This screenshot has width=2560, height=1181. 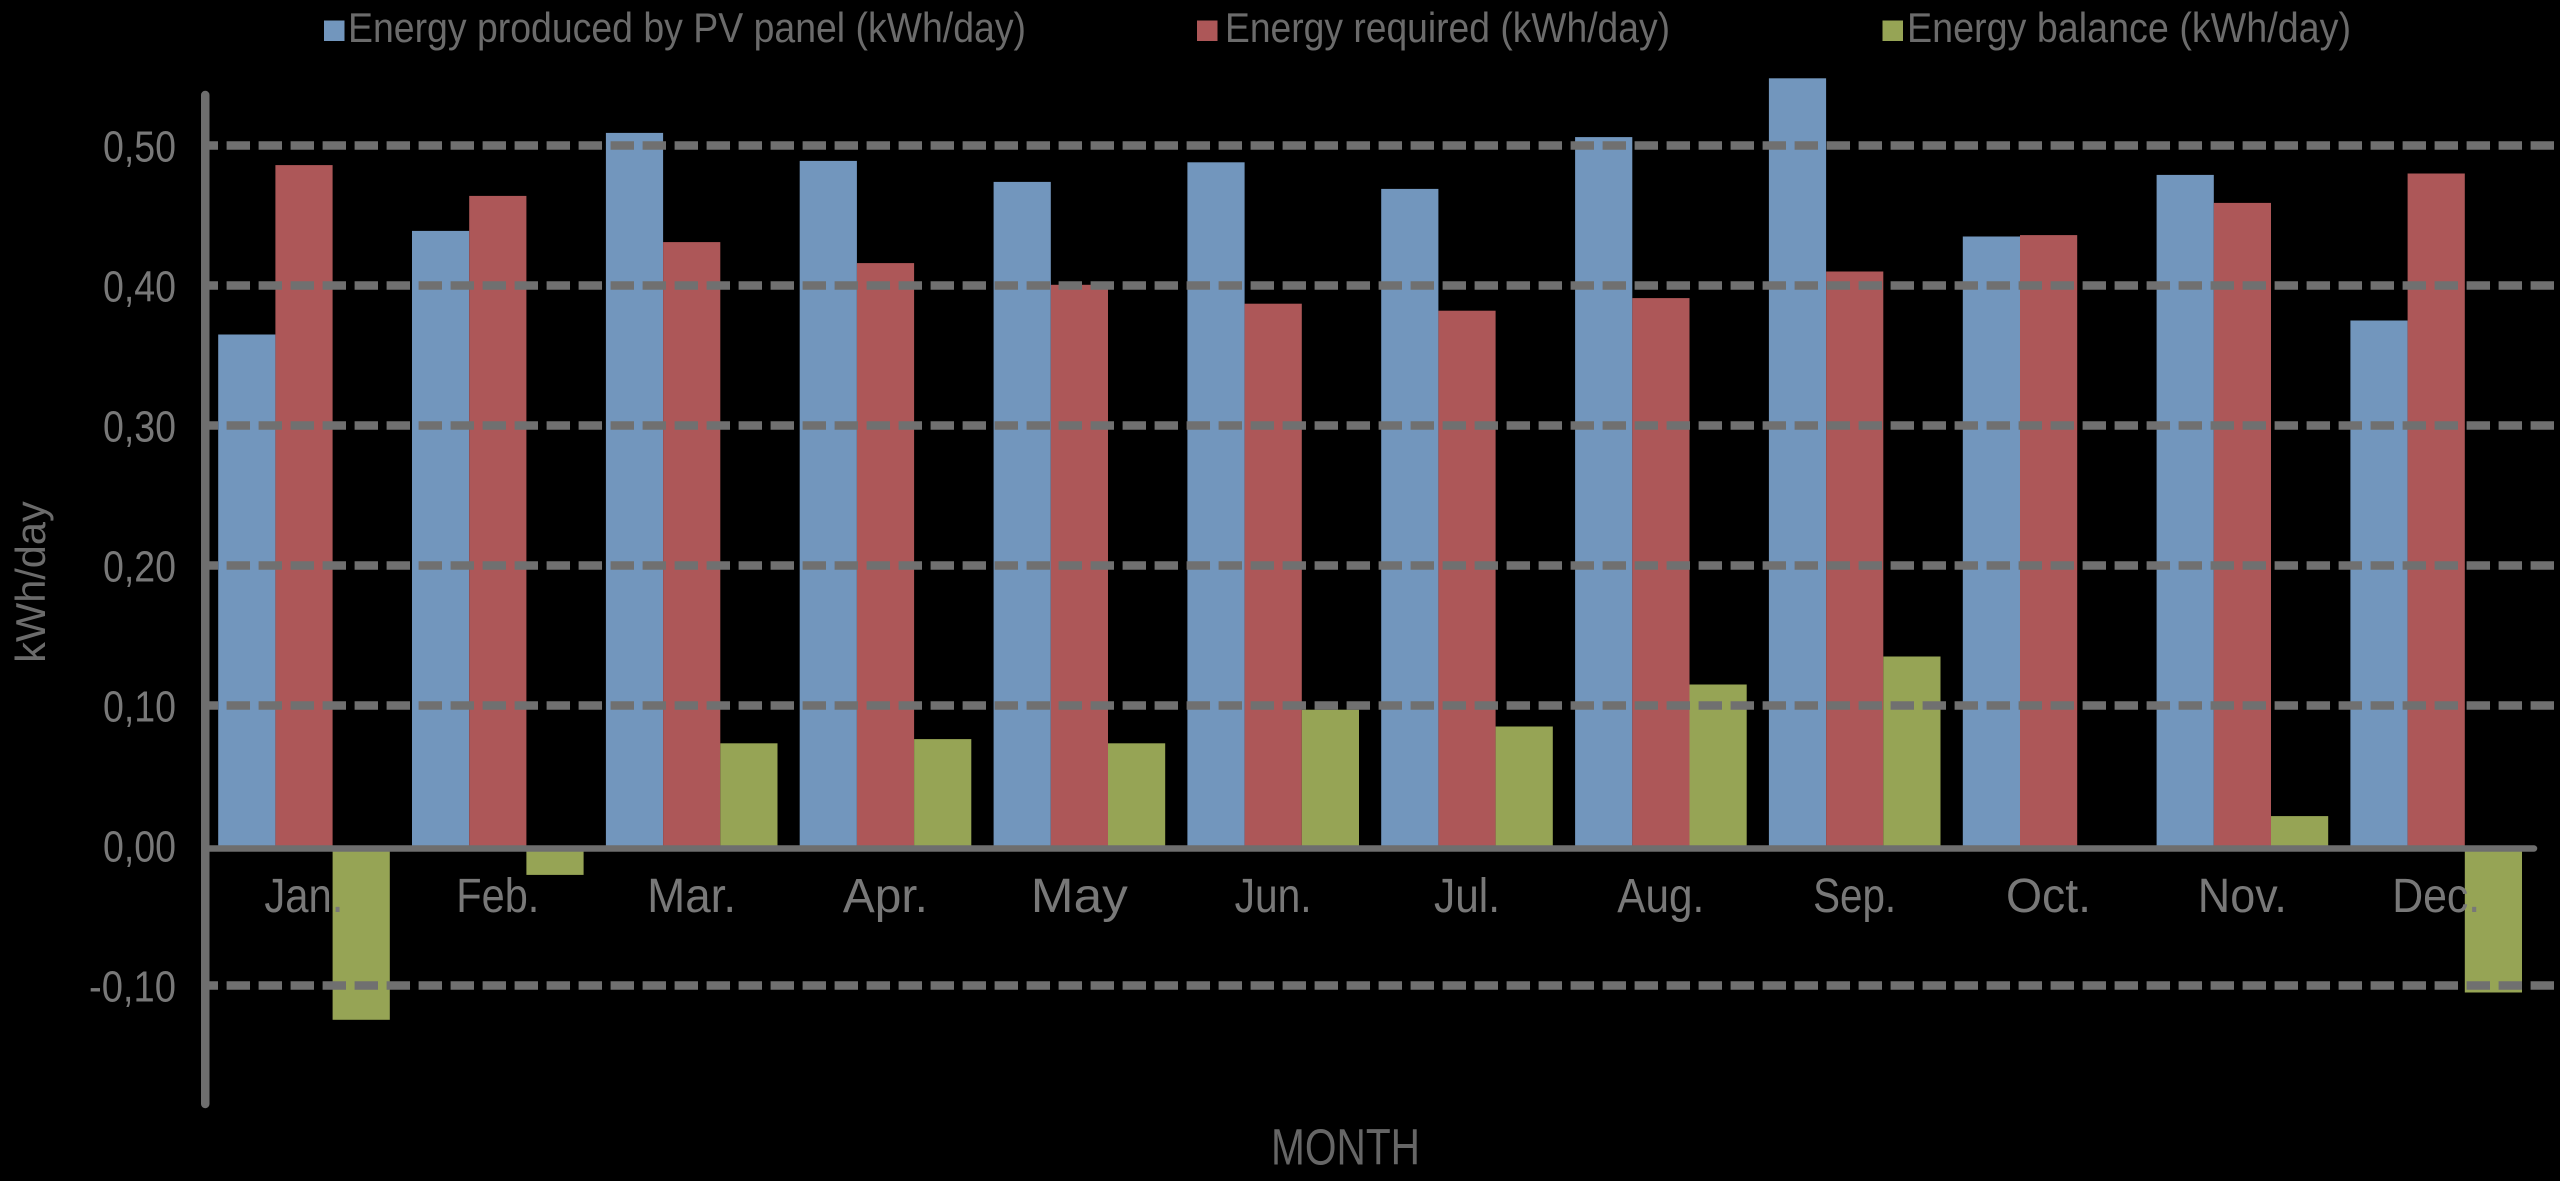 I want to click on svg-text: Mar., so click(x=691, y=896).